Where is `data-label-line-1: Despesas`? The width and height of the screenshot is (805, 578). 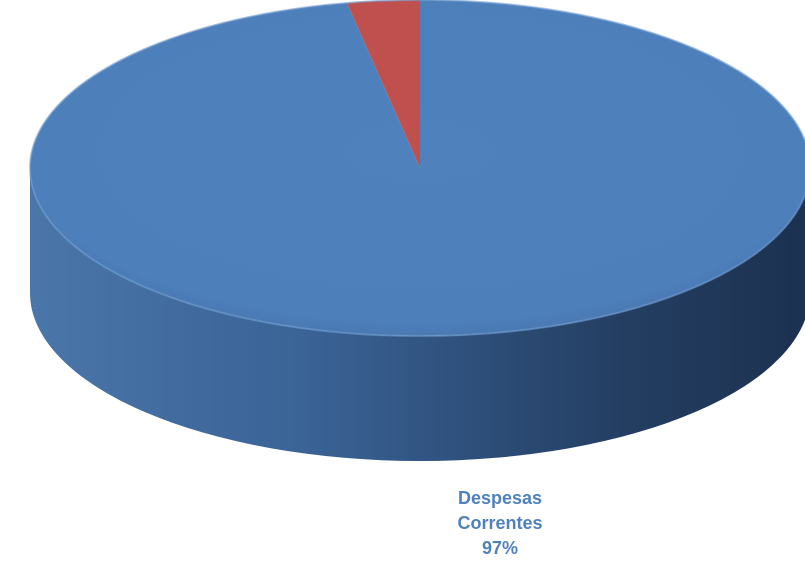
data-label-line-1: Despesas is located at coordinates (500, 498).